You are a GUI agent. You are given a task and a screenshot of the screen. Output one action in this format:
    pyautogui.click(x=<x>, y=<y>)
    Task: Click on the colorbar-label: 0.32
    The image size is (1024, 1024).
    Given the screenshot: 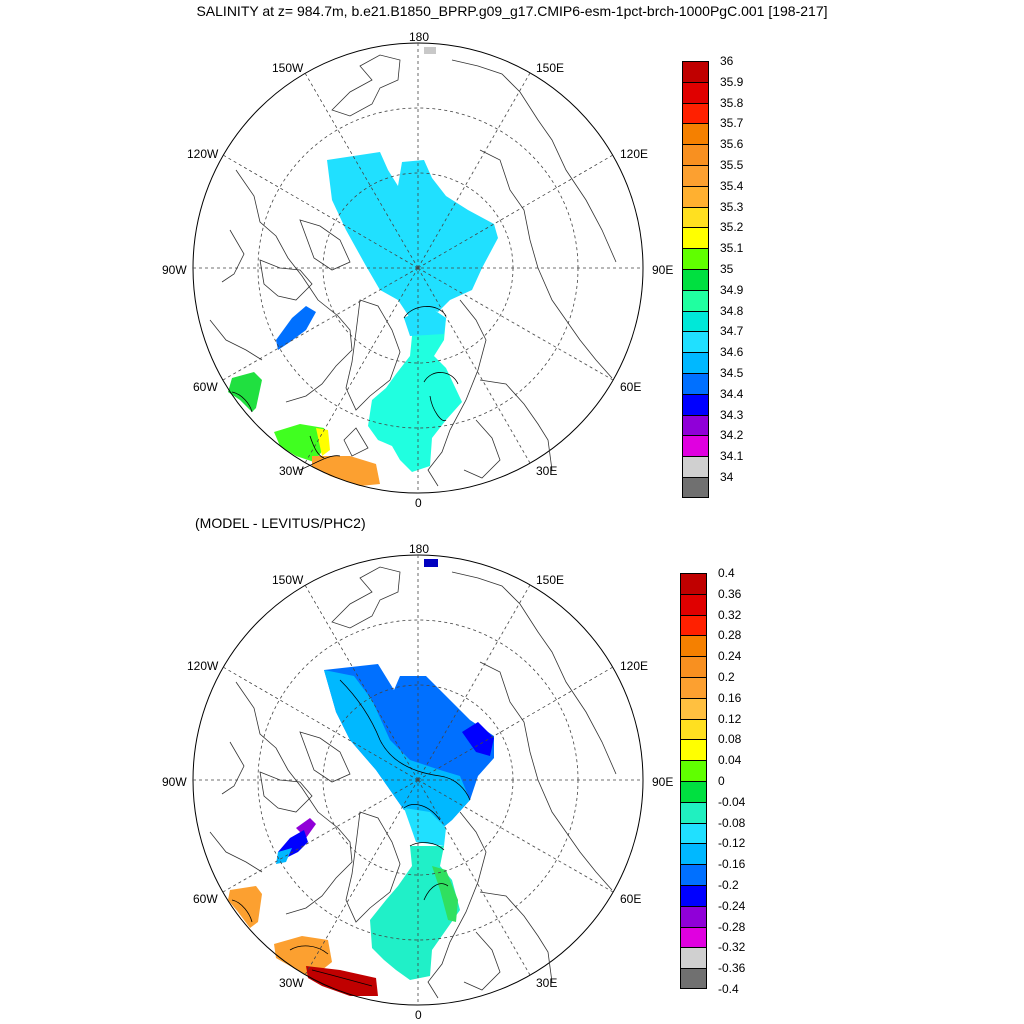 What is the action you would take?
    pyautogui.click(x=730, y=614)
    